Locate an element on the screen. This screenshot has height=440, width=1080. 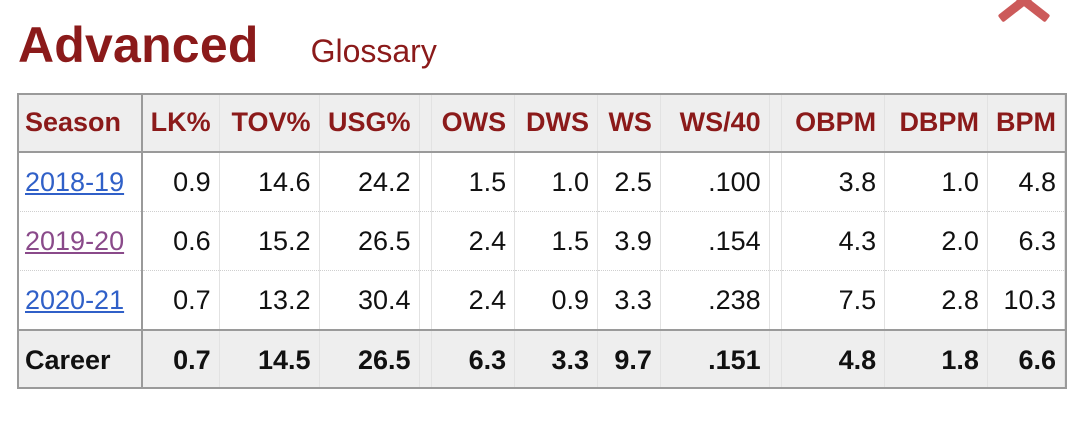
column-header-lk-pct: LK% is located at coordinates (180, 123).